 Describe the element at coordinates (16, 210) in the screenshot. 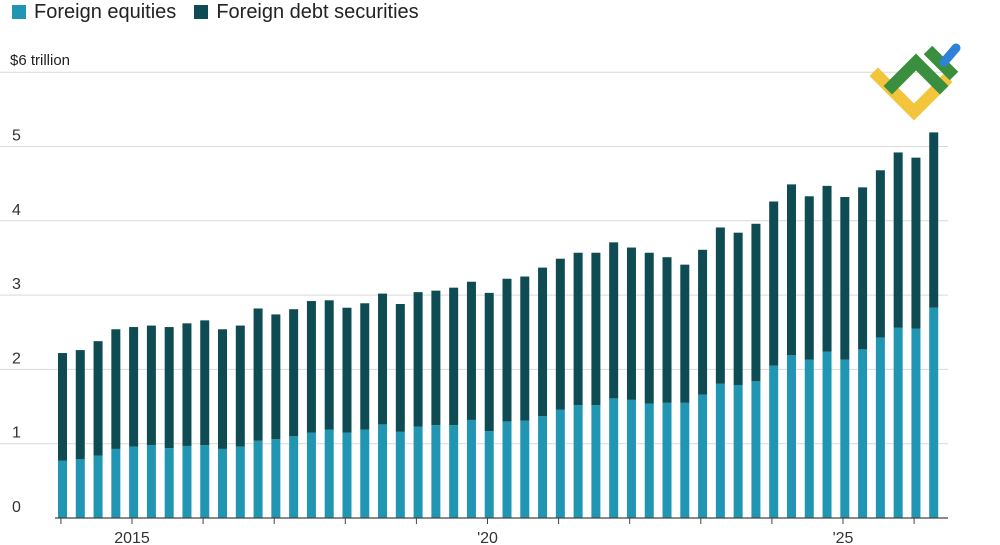

I see `y-tick-label: 4` at that location.